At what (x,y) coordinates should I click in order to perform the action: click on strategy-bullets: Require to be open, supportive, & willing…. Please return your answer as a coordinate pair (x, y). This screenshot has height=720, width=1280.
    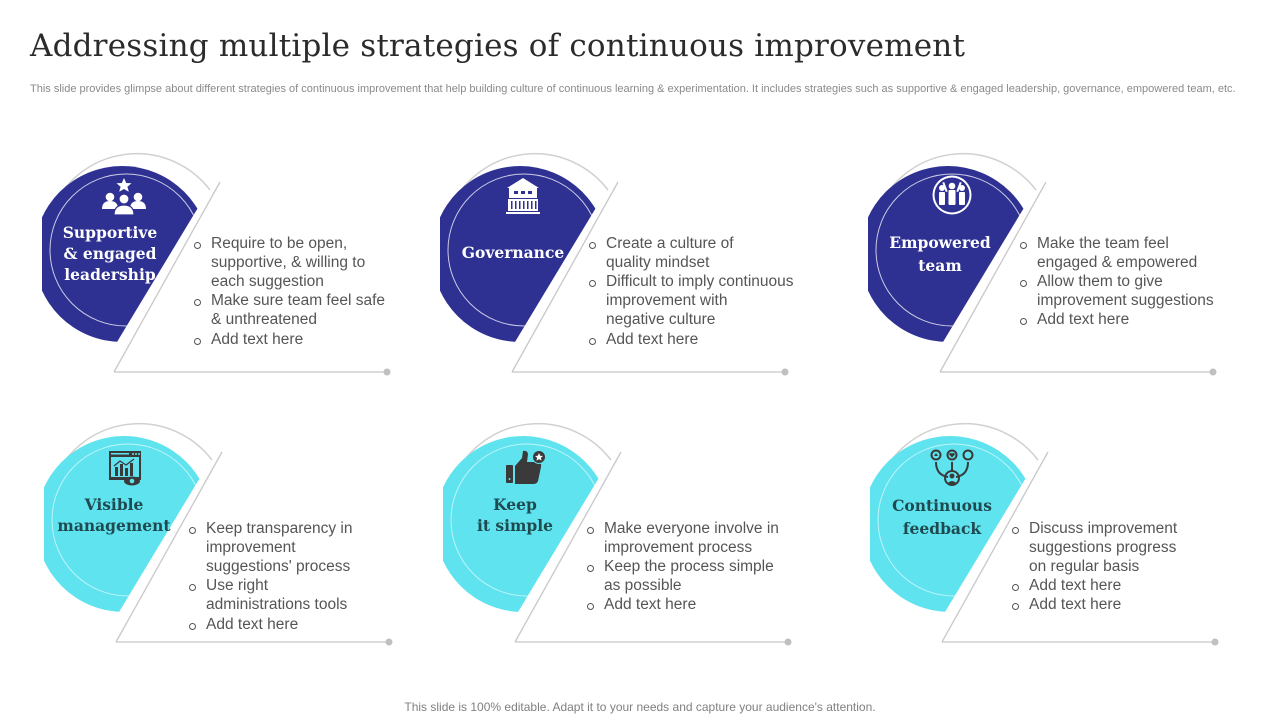
    Looking at the image, I should click on (312, 291).